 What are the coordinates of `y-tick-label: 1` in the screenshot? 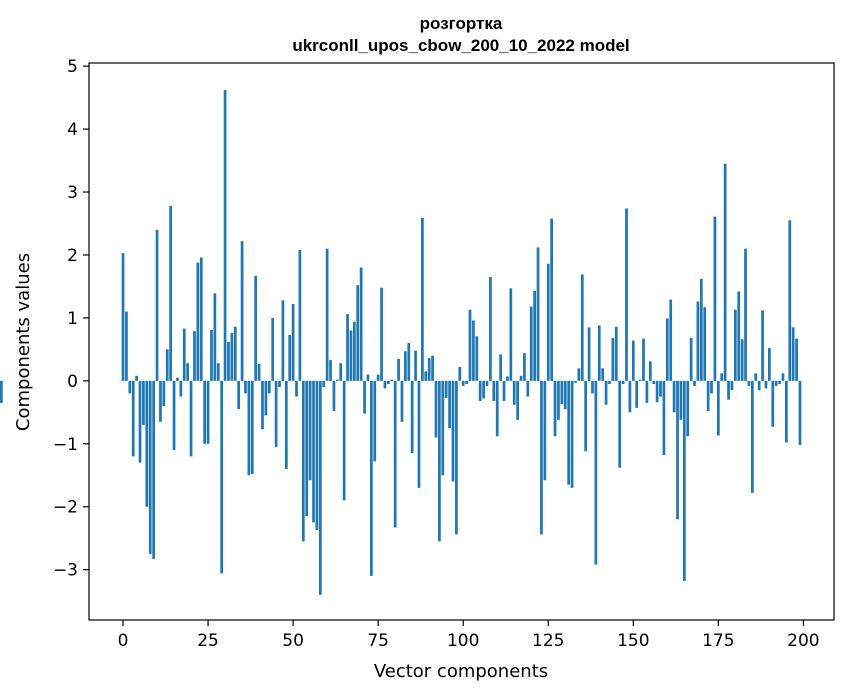 It's located at (72, 319).